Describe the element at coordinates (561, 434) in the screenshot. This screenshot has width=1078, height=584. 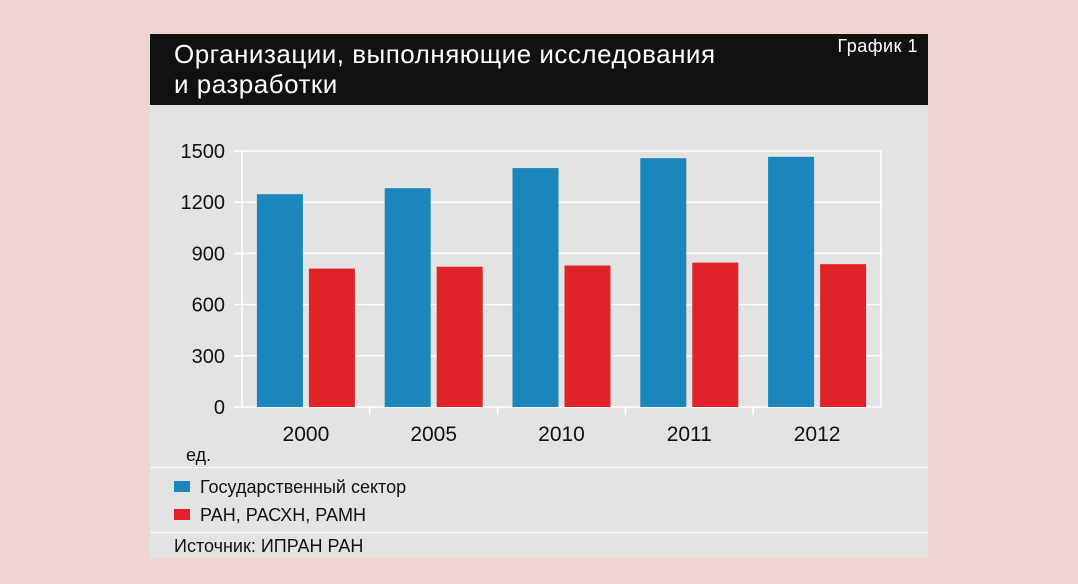
I see `x-tick-label: 2010` at that location.